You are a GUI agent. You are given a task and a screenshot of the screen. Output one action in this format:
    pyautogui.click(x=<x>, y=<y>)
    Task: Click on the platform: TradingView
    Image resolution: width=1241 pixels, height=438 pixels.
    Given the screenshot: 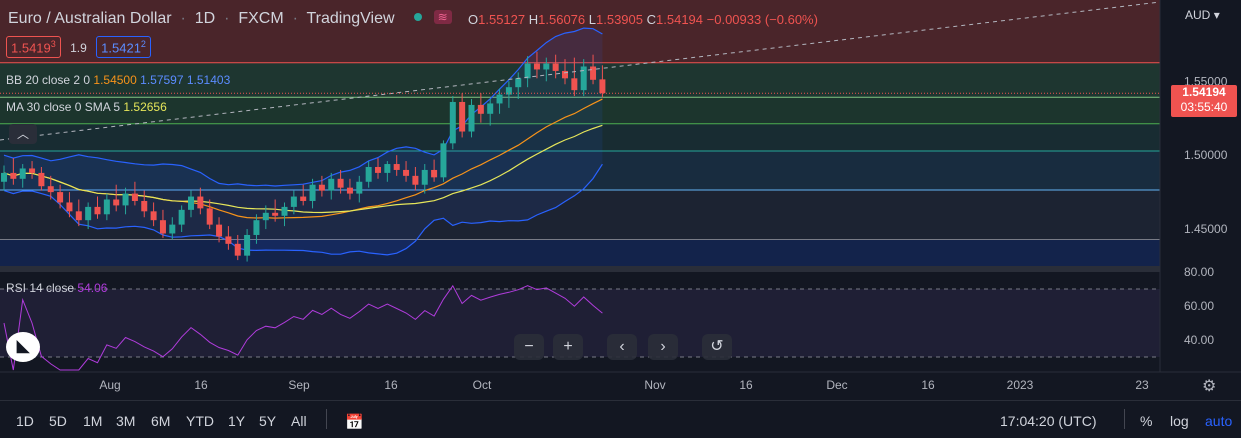 What is the action you would take?
    pyautogui.click(x=350, y=18)
    